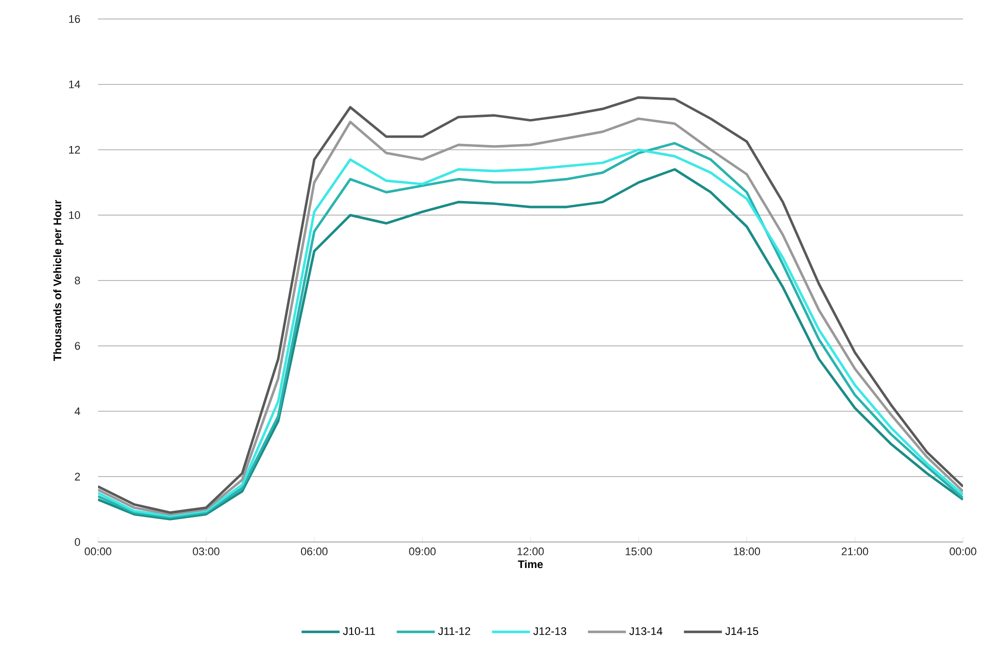  I want to click on y-axis-title: Thousands of Vehicle per Hour, so click(58, 281).